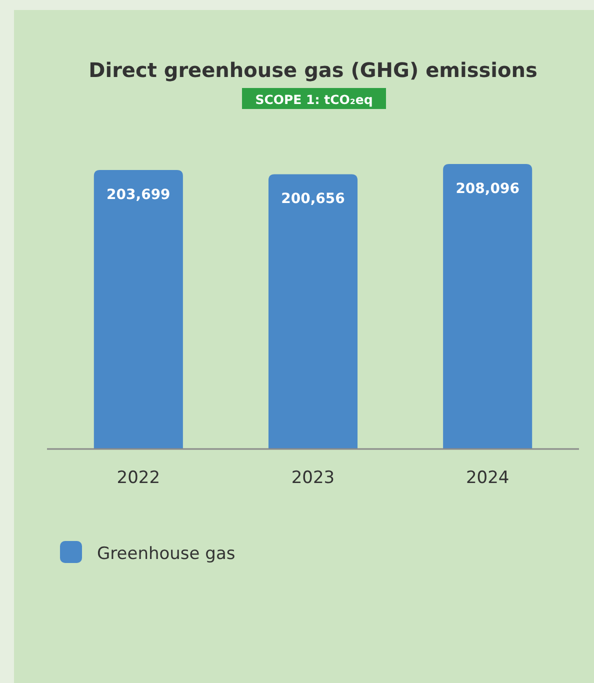 This screenshot has height=683, width=594. What do you see at coordinates (313, 70) in the screenshot?
I see `chart-title: Direct greenhouse gas (GHG) emissions` at bounding box center [313, 70].